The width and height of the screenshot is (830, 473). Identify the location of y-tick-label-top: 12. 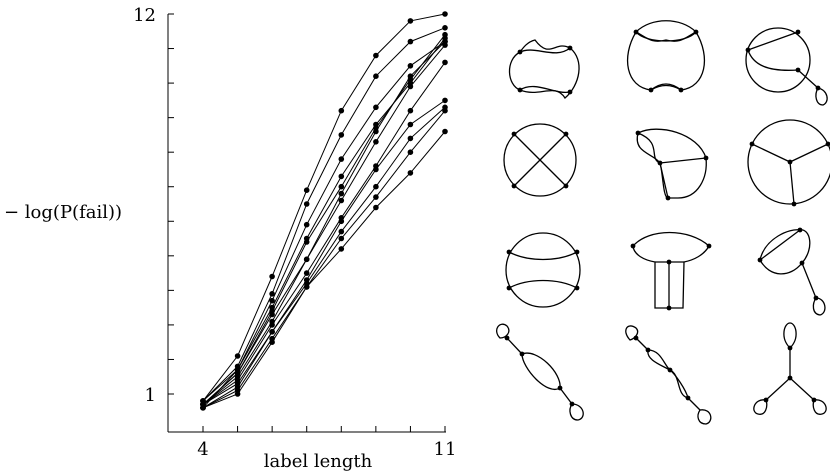
(144, 15).